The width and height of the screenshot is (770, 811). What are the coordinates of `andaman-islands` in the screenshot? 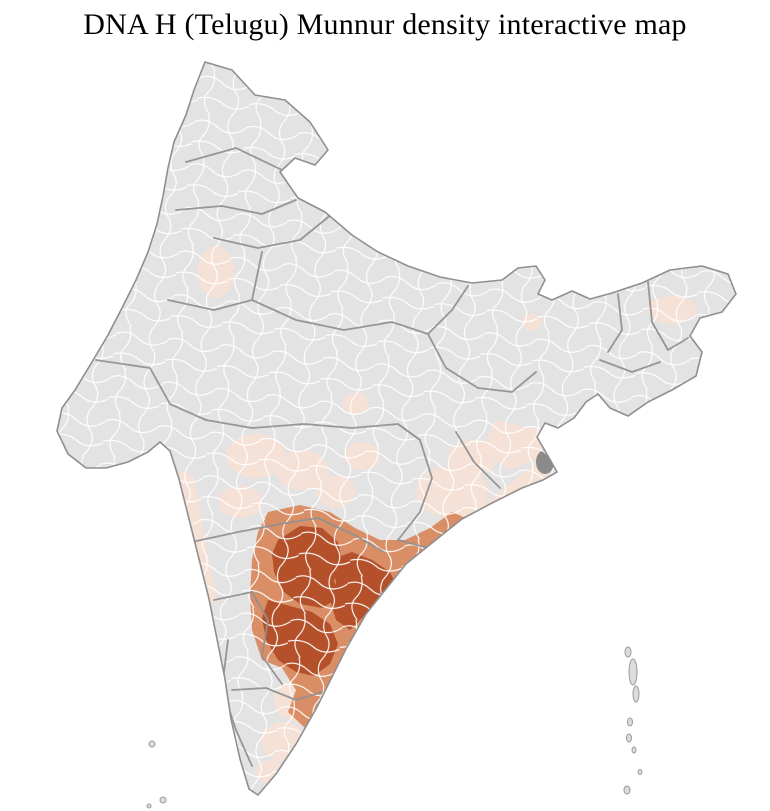 It's located at (633, 720).